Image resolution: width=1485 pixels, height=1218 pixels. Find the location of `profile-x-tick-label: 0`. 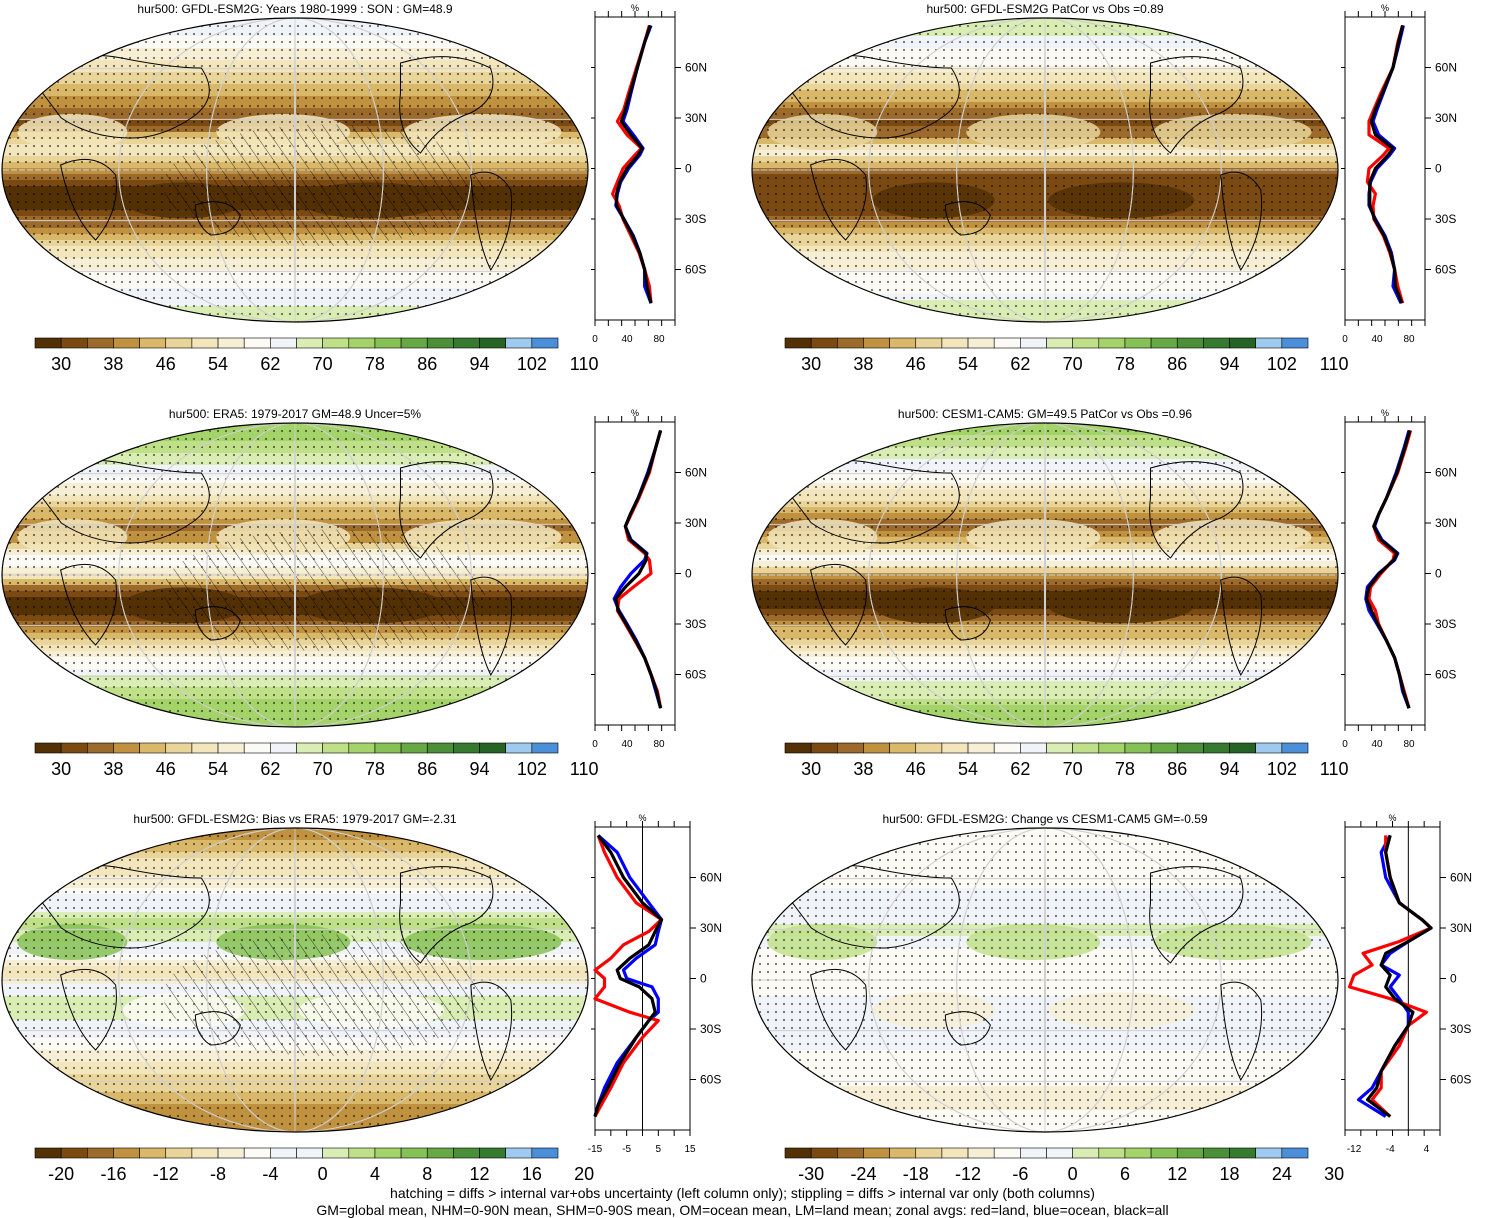

profile-x-tick-label: 0 is located at coordinates (595, 744).